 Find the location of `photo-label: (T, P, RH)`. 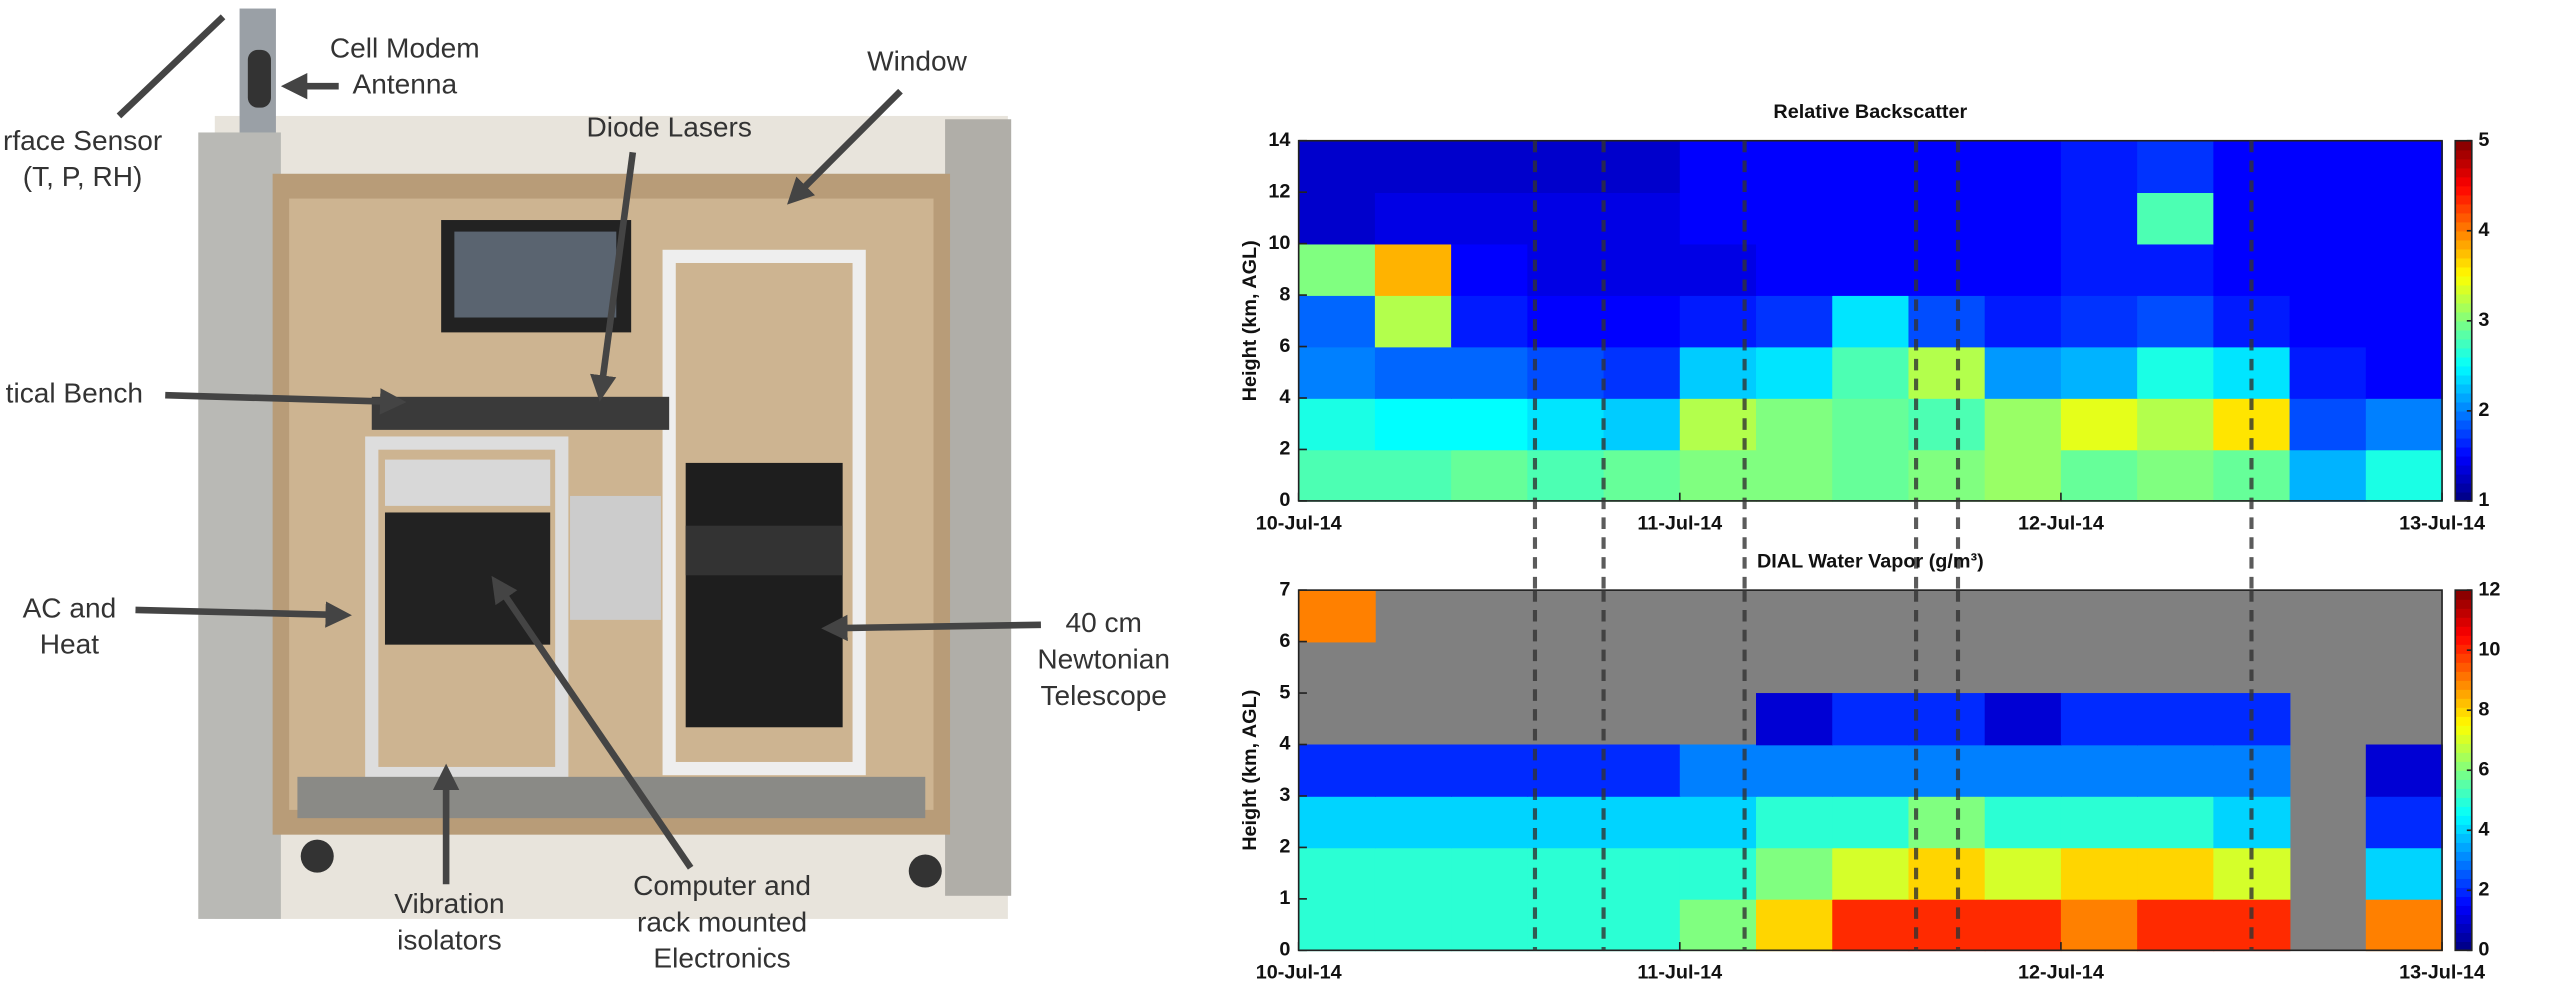

photo-label: (T, P, RH) is located at coordinates (83, 176).